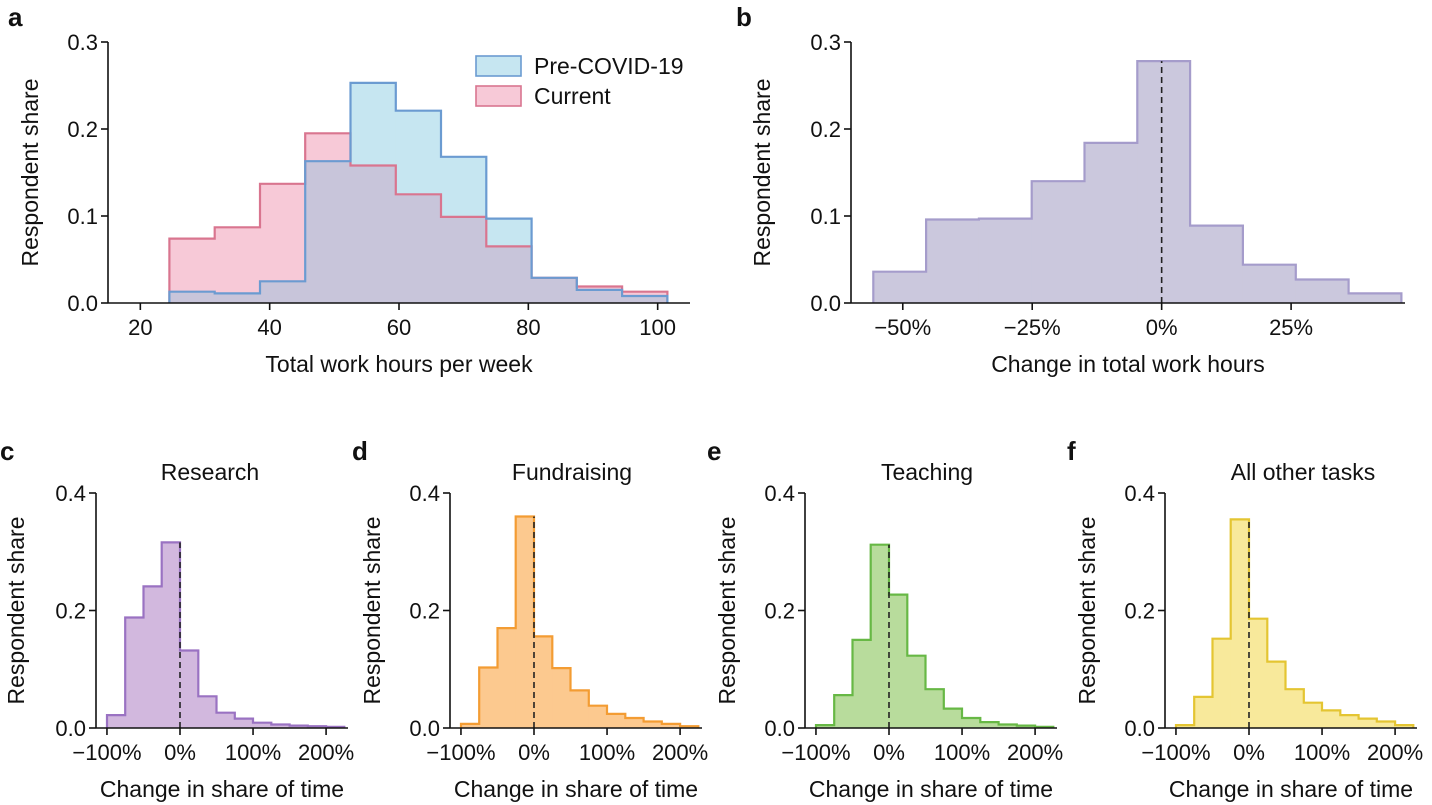  Describe the element at coordinates (15, 17) in the screenshot. I see `panel-letter: a` at that location.